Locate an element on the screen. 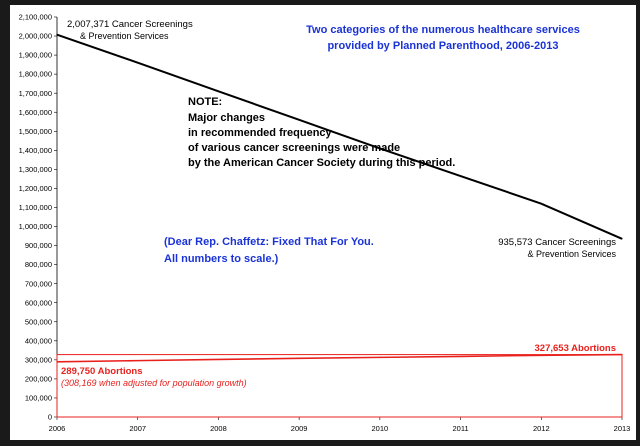 The width and height of the screenshot is (640, 446). x-tick-label: 2009 is located at coordinates (299, 428).